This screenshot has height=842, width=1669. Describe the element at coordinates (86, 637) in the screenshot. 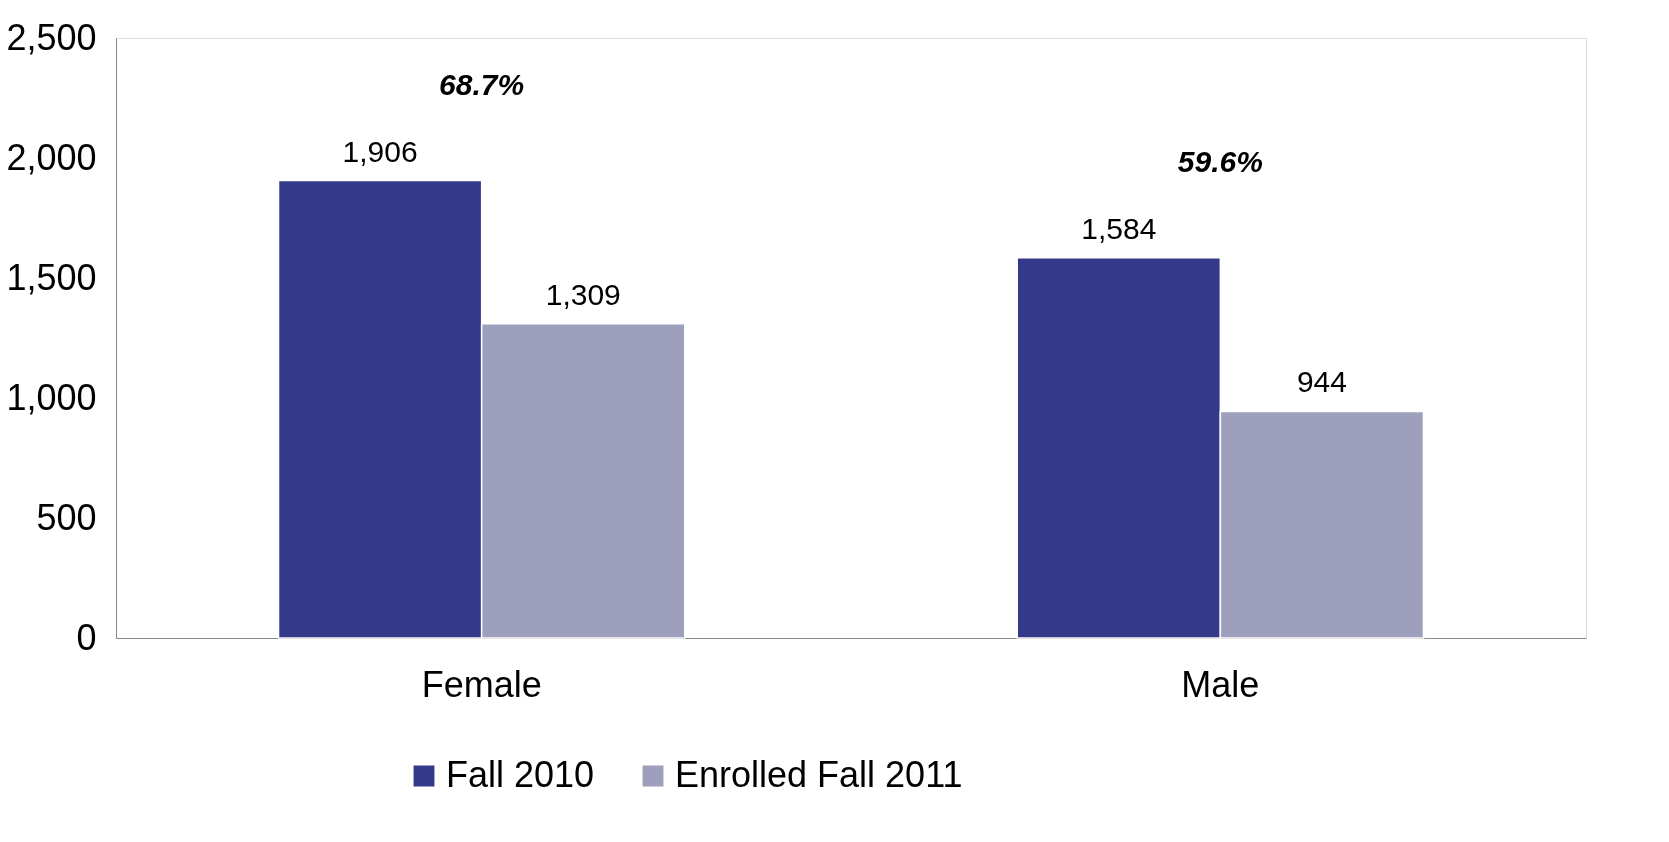

I see `y-tick-label: 0` at that location.